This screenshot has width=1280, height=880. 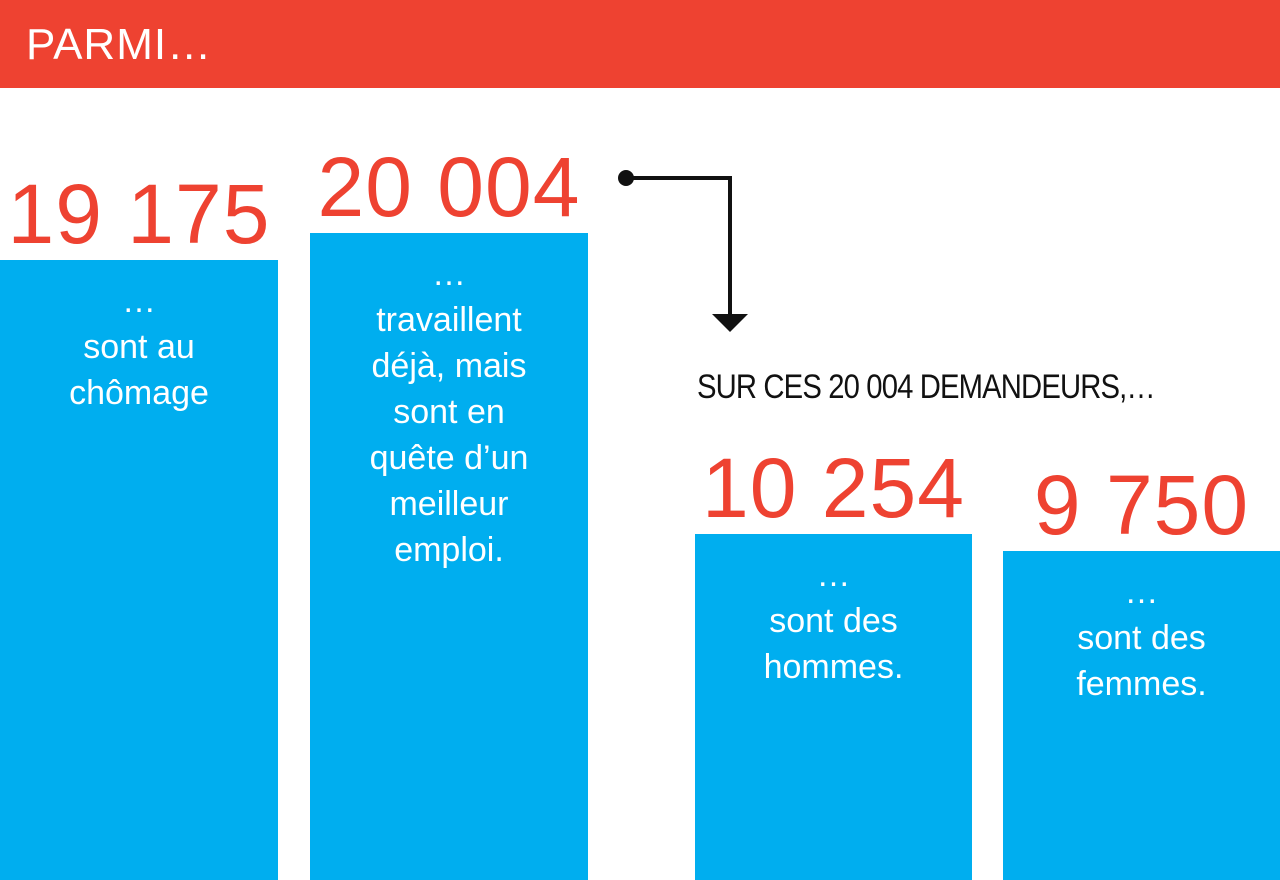 I want to click on bar-2: … sont des hommes., so click(x=833, y=707).